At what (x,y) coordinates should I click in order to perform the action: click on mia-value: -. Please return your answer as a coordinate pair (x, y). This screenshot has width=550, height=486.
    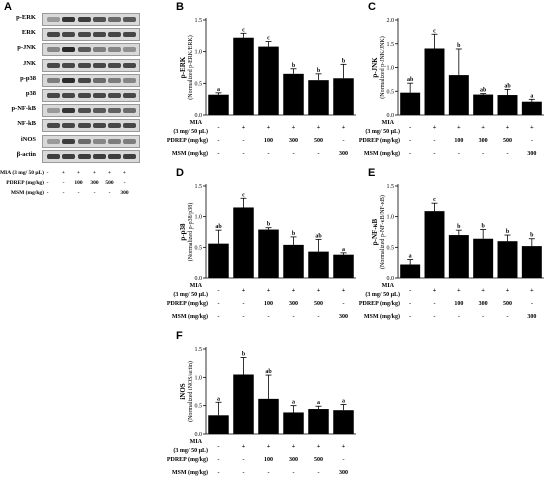
    Looking at the image, I should click on (410, 290).